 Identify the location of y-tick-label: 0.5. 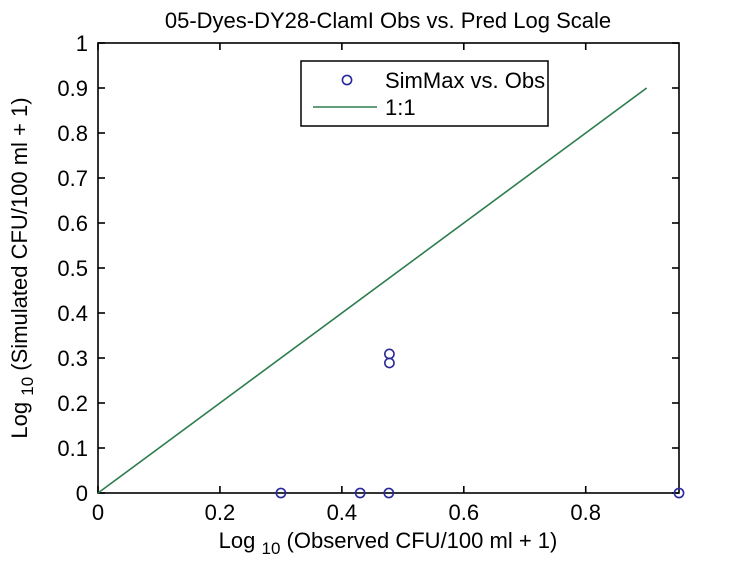
(72, 268).